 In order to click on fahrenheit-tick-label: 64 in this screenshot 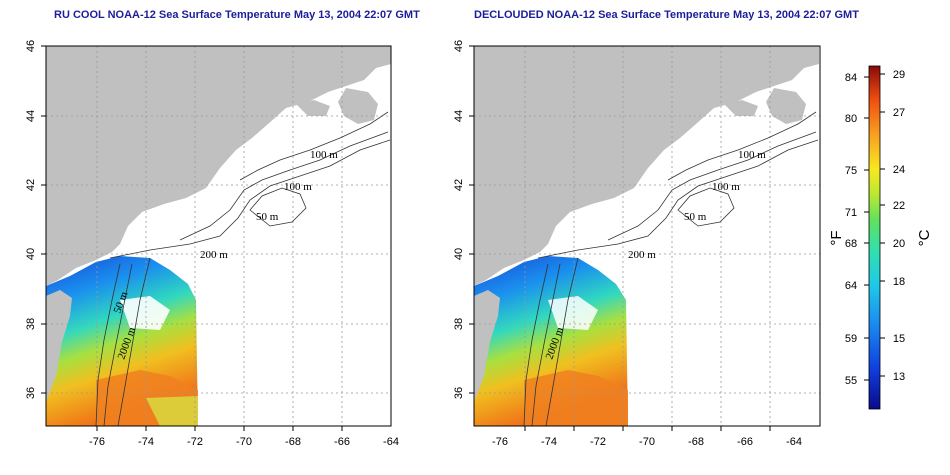, I will do `click(851, 286)`.